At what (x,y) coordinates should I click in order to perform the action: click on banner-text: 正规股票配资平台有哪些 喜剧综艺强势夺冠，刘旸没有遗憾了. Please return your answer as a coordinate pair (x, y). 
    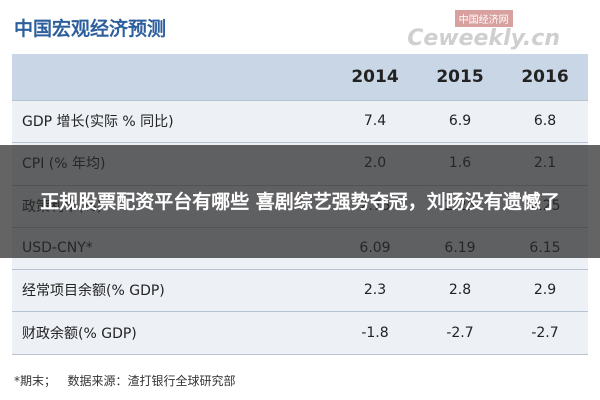
    Looking at the image, I should click on (300, 201).